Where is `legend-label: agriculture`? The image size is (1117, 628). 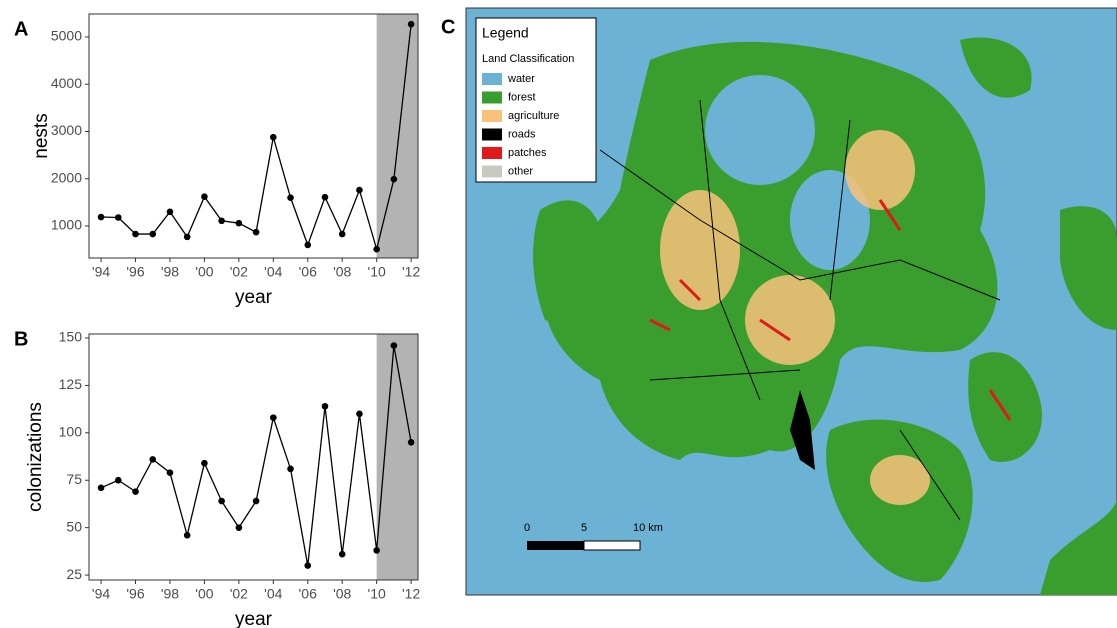
legend-label: agriculture is located at coordinates (533, 116).